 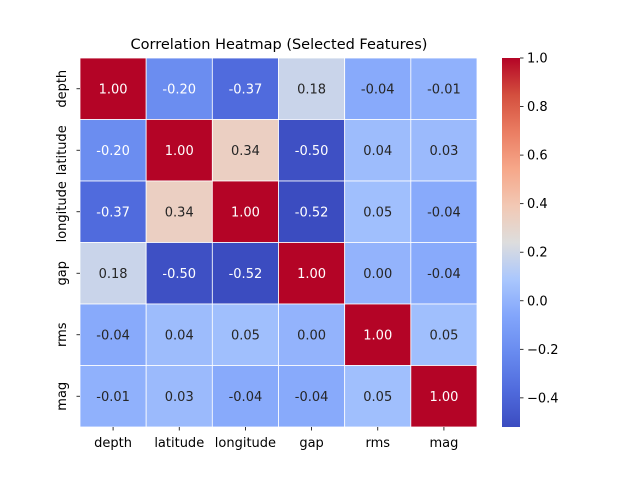 I want to click on heatmap-cell-gap-mag, so click(x=444, y=273).